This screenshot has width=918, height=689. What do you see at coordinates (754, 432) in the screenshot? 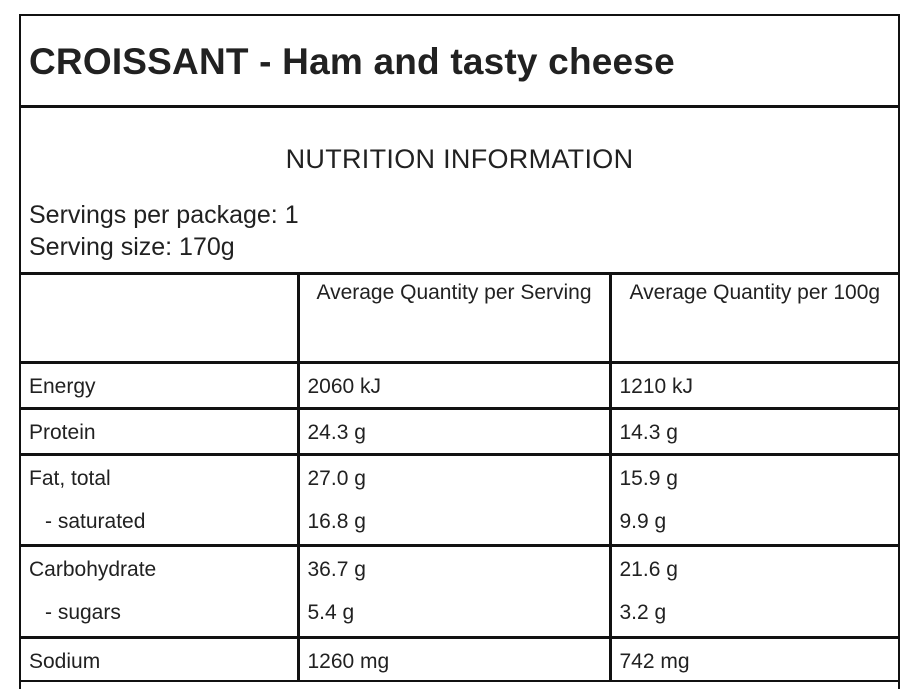
I see `per-100g-cell: 14.3 g` at bounding box center [754, 432].